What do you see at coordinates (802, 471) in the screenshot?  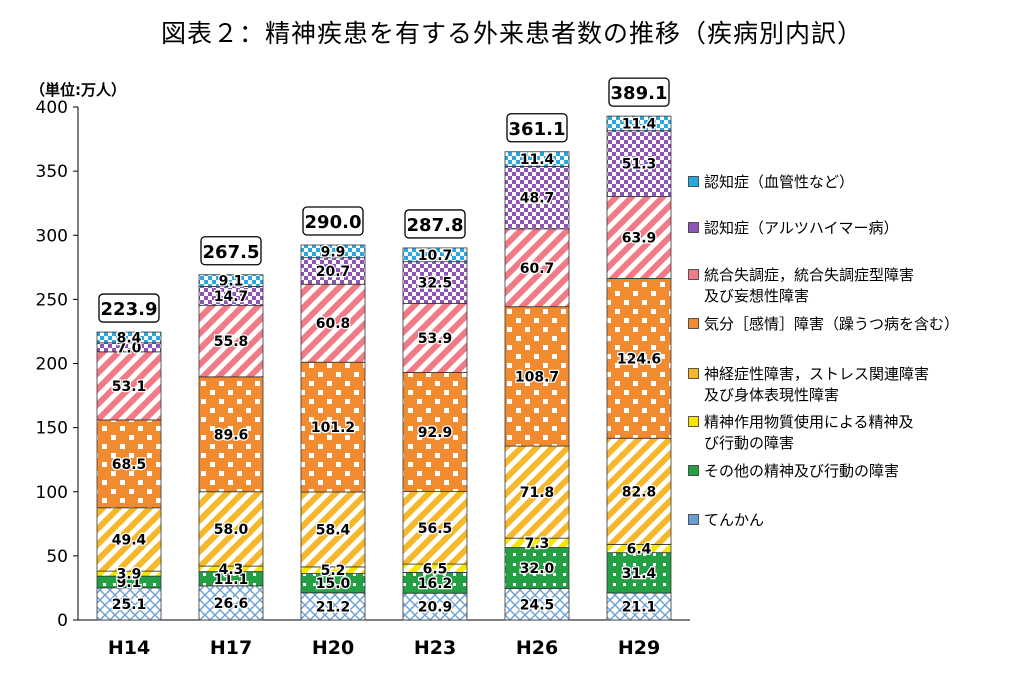 I see `legend-label: その他の精神及び行動の障害` at bounding box center [802, 471].